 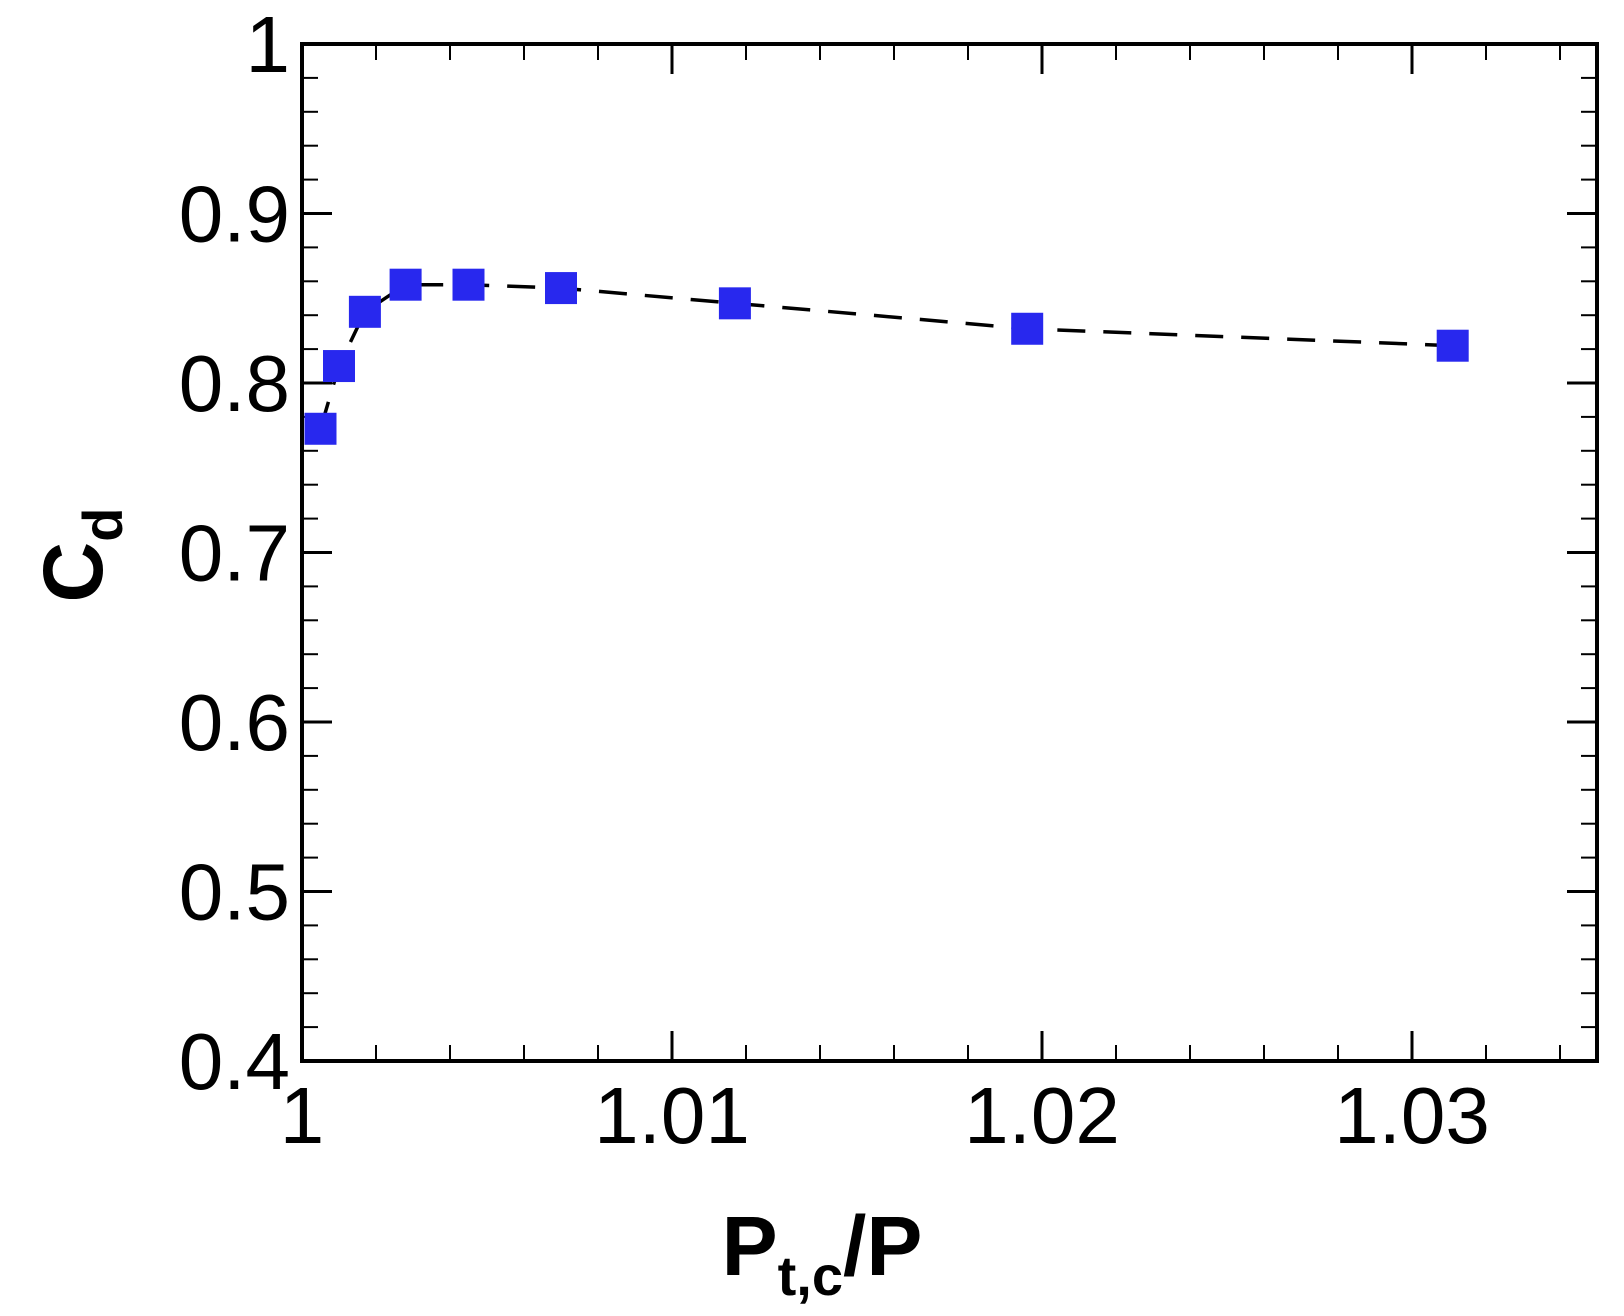 I want to click on x-axis-title-tail: /P, so click(x=882, y=1246).